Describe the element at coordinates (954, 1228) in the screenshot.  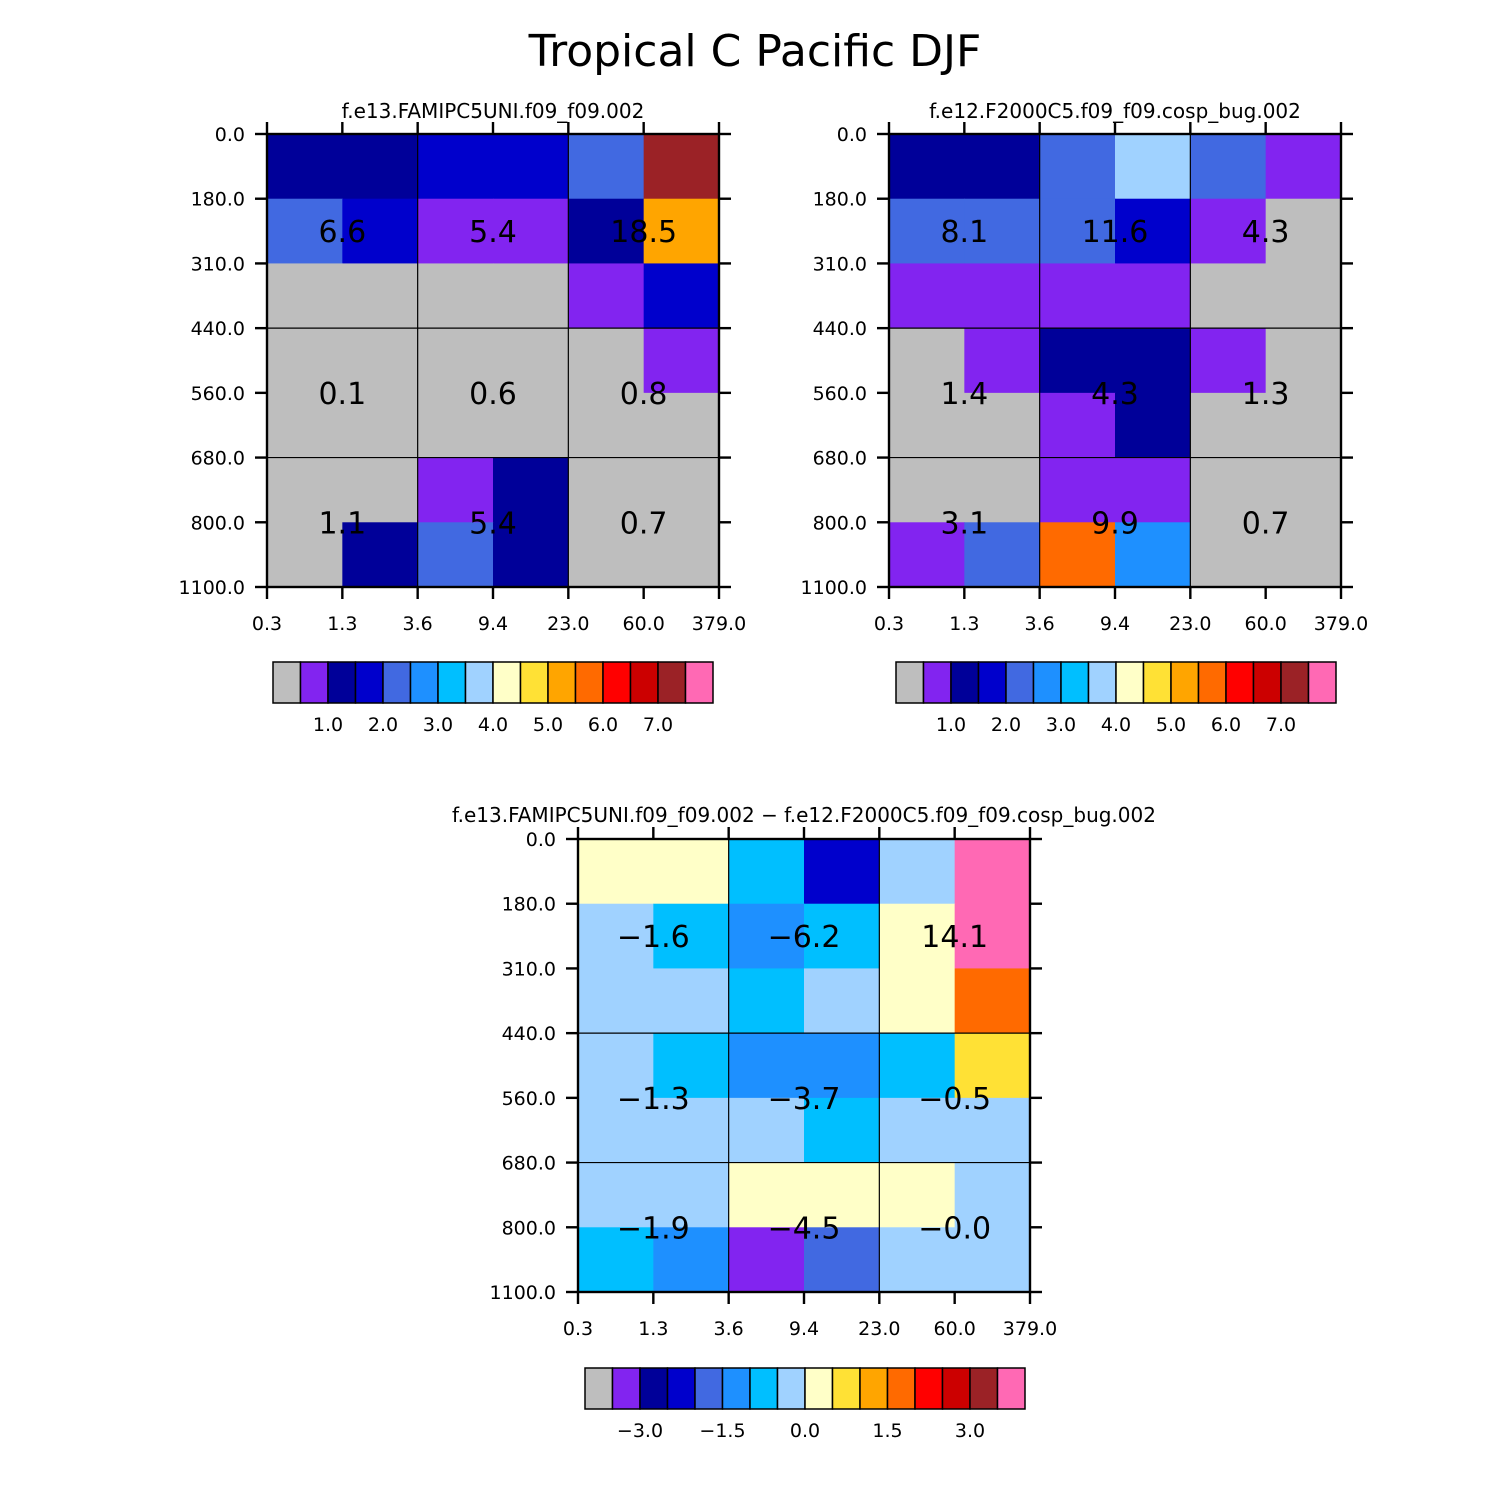
I see `block-value-label: −0.0` at that location.